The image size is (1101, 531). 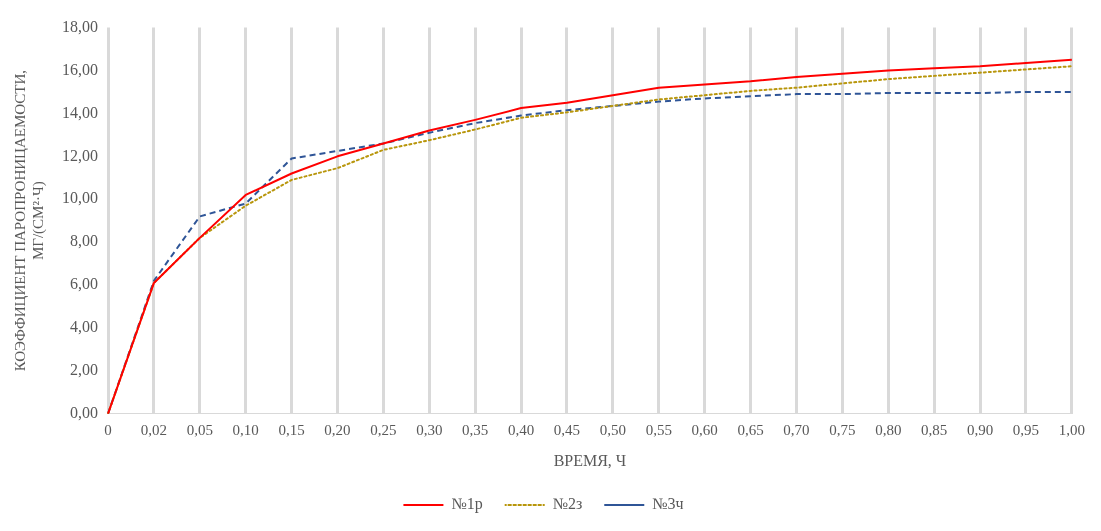 I want to click on x-tick-label: 0,90, so click(x=980, y=429).